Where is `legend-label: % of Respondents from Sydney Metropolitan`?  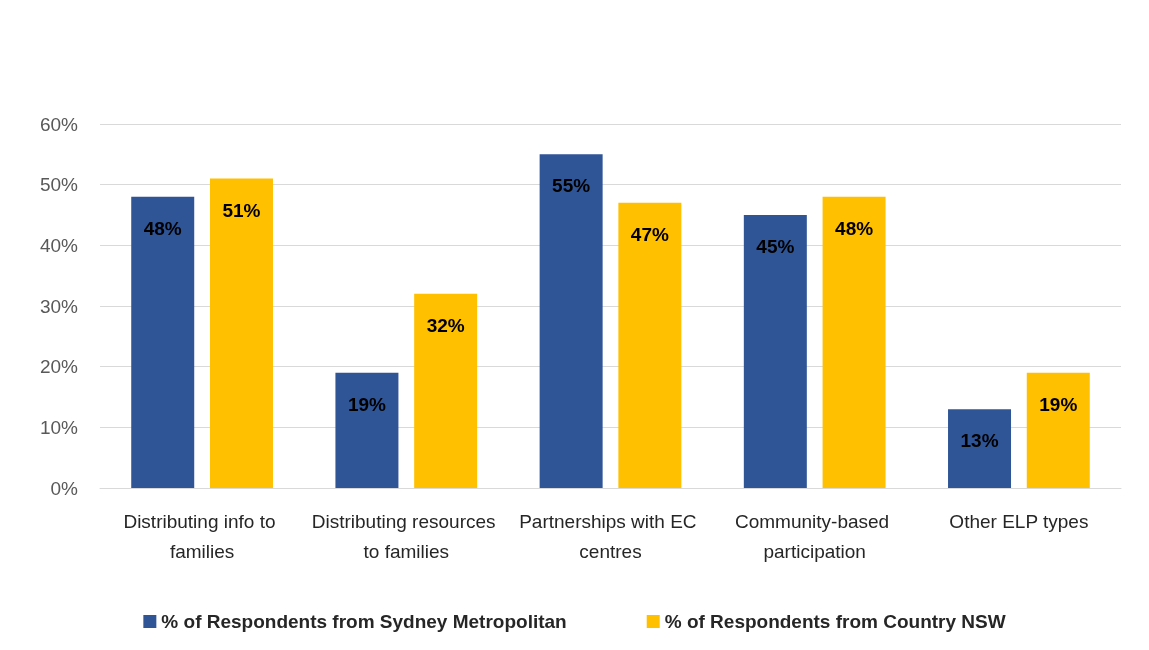
legend-label: % of Respondents from Sydney Metropolitan is located at coordinates (364, 621).